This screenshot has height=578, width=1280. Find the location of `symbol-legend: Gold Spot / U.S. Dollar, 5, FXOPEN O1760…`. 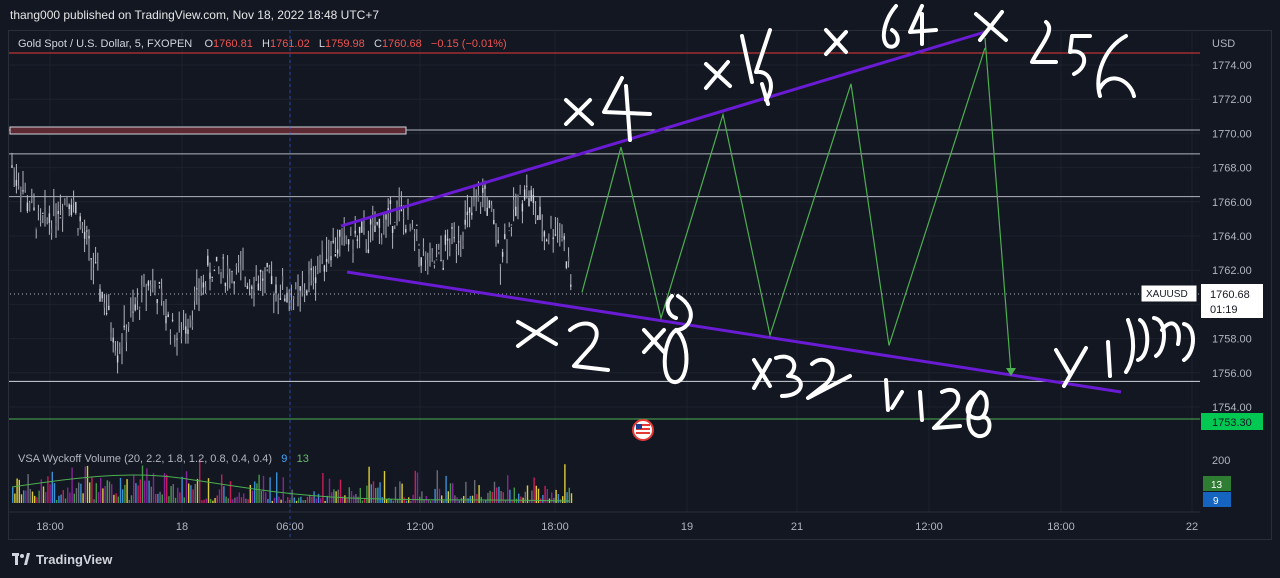

symbol-legend: Gold Spot / U.S. Dollar, 5, FXOPEN O1760… is located at coordinates (262, 44).